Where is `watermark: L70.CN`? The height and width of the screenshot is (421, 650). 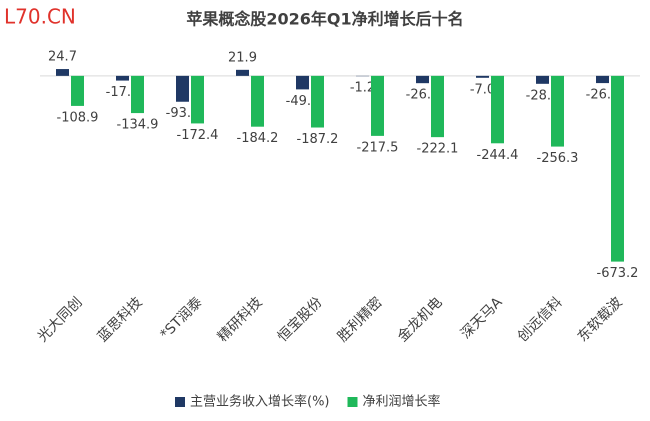
watermark: L70.CN is located at coordinates (40, 17).